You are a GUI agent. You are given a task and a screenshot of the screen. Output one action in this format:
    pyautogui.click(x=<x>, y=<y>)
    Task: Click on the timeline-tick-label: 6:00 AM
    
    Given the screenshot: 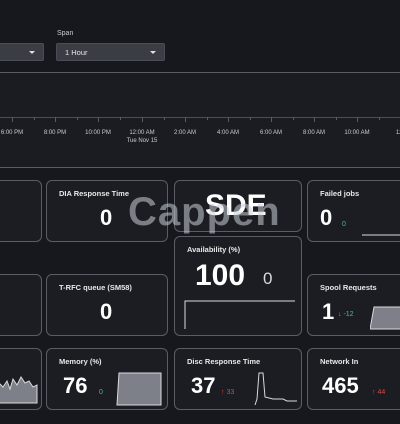 What is the action you would take?
    pyautogui.click(x=271, y=133)
    